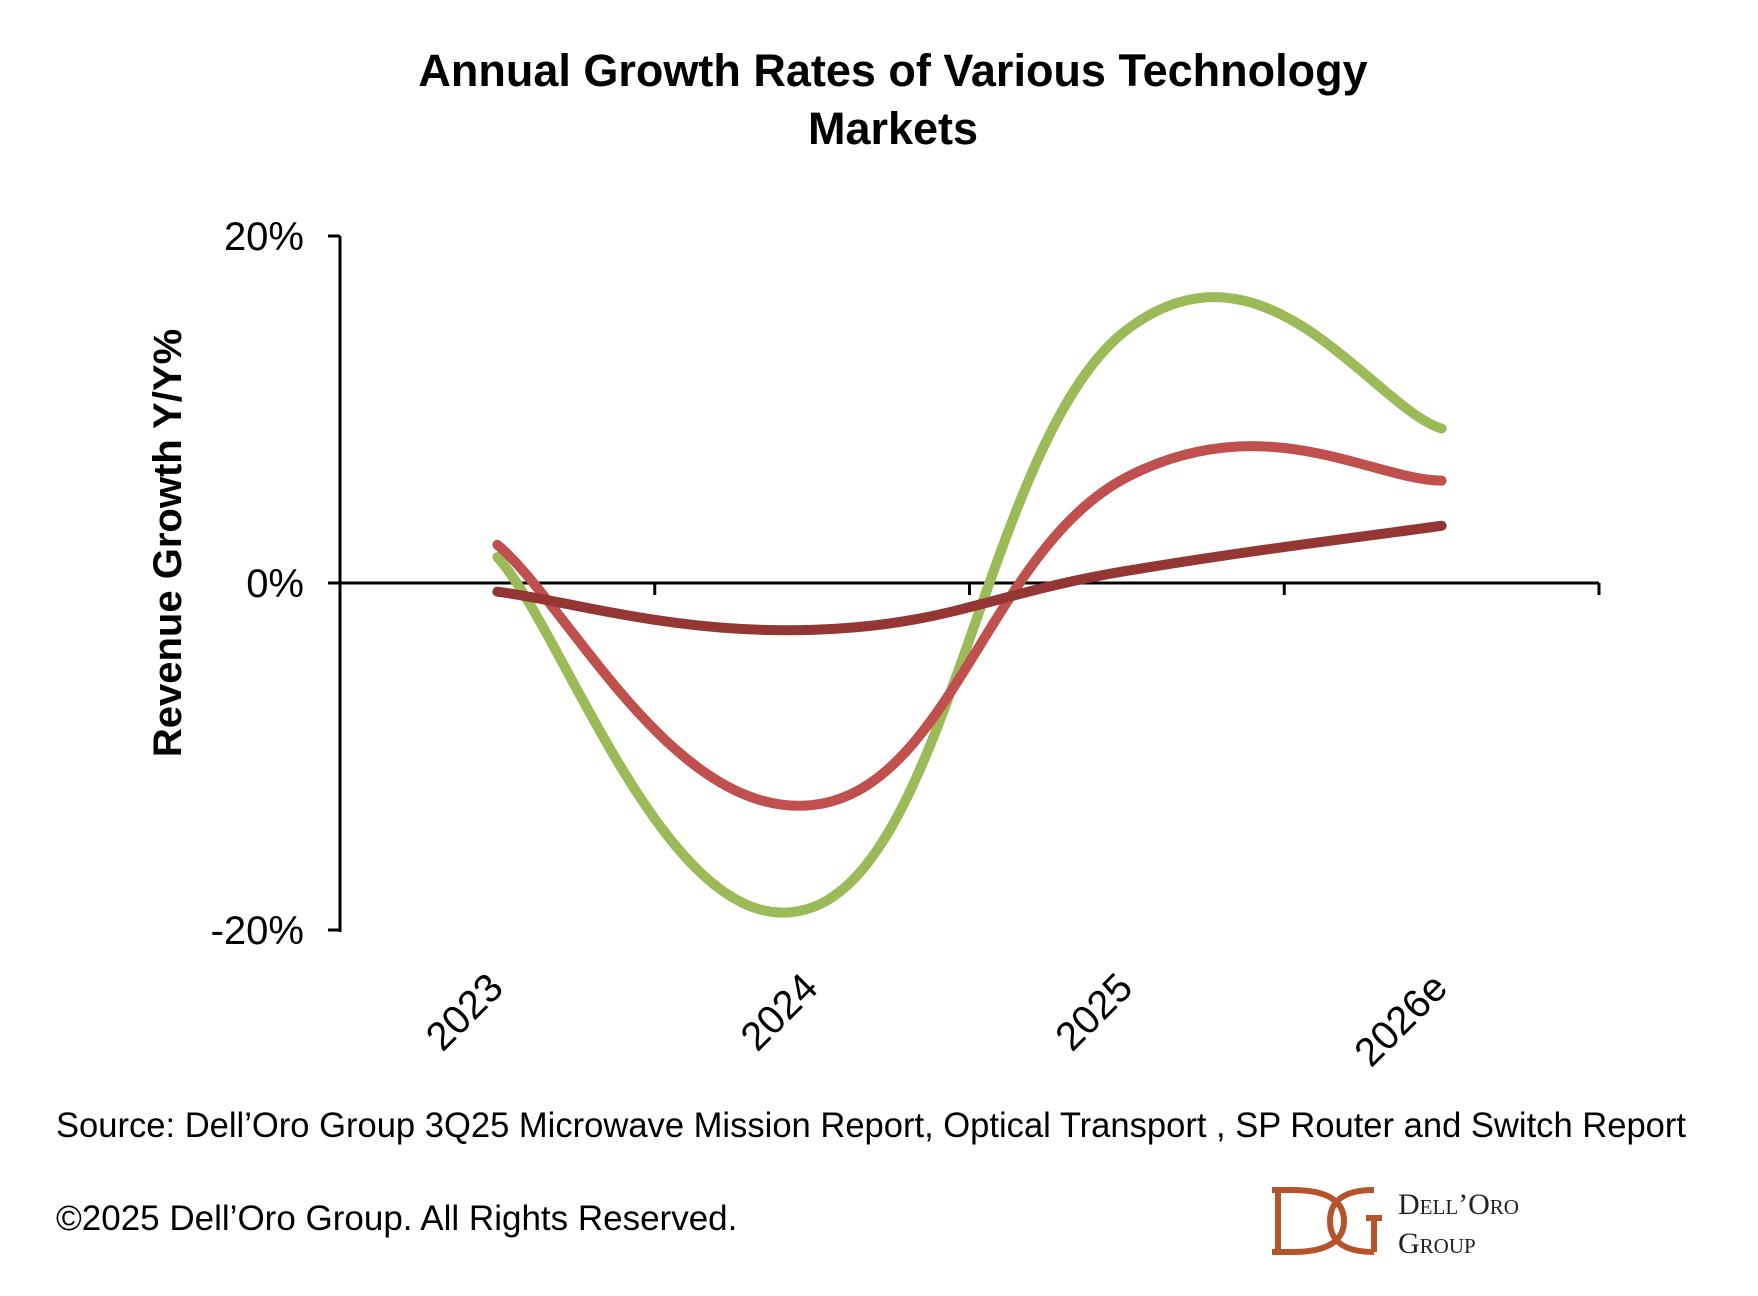  What do you see at coordinates (1327, 1221) in the screenshot?
I see `logo-mark` at bounding box center [1327, 1221].